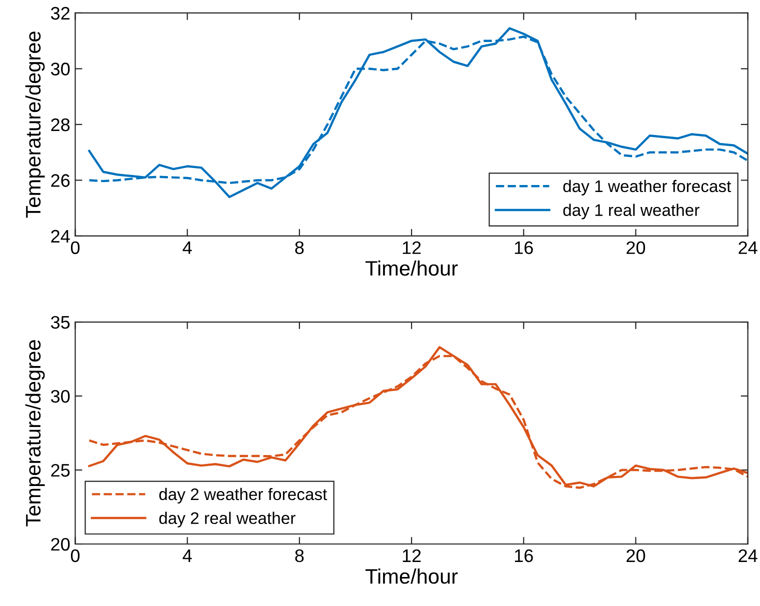  What do you see at coordinates (60, 322) in the screenshot?
I see `y-tick-label: 35` at bounding box center [60, 322].